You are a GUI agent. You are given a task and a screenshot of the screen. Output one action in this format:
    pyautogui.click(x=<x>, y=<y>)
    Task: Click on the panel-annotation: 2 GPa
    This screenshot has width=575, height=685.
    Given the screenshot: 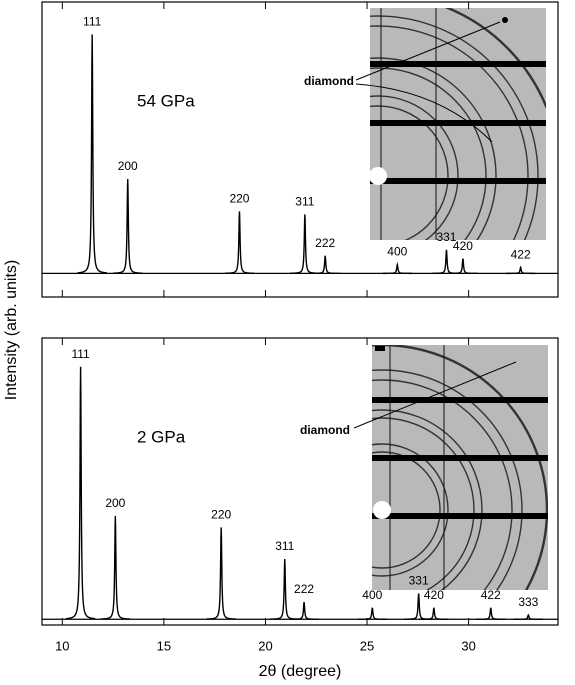 What is the action you would take?
    pyautogui.click(x=161, y=436)
    